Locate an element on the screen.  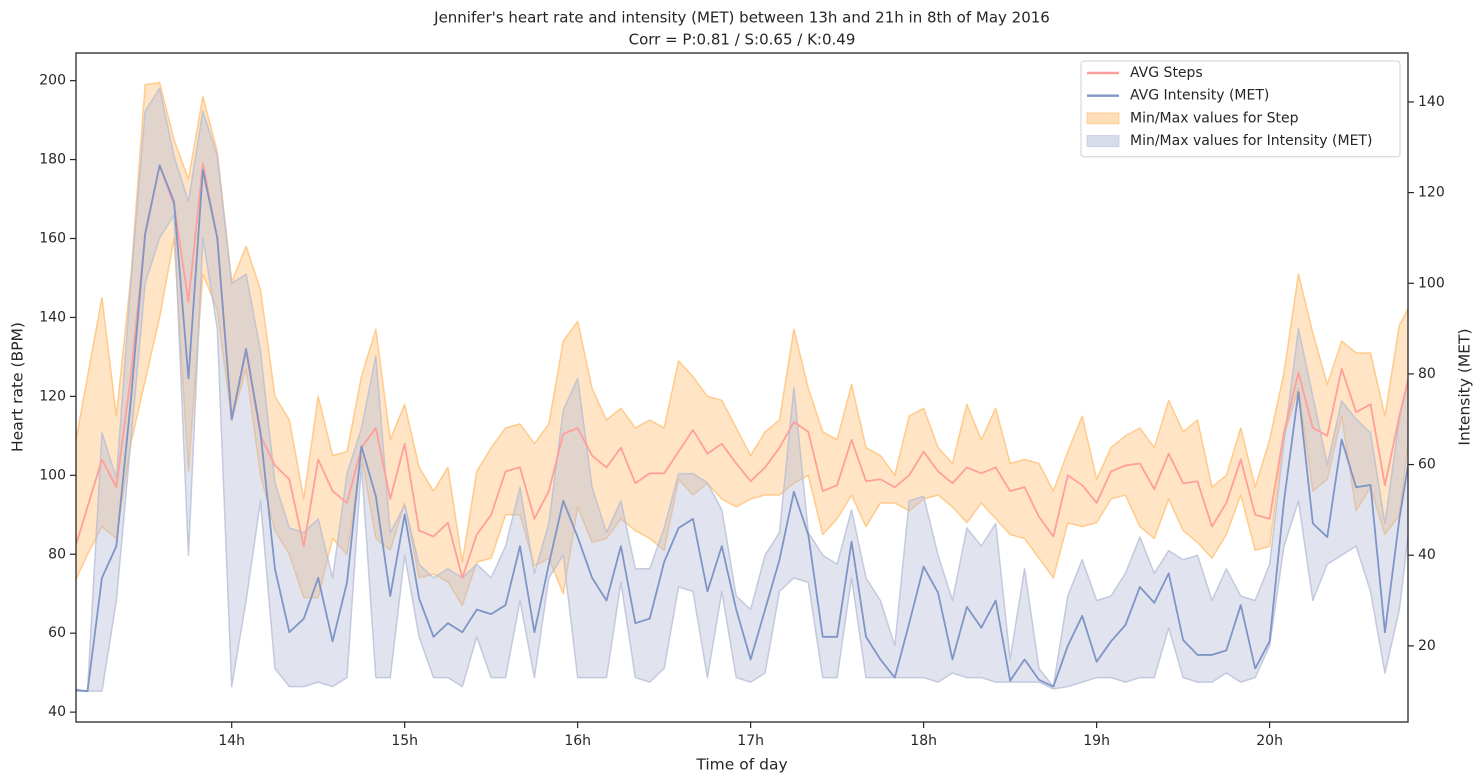
legend-label: Min/Max values for Step is located at coordinates (1214, 118).